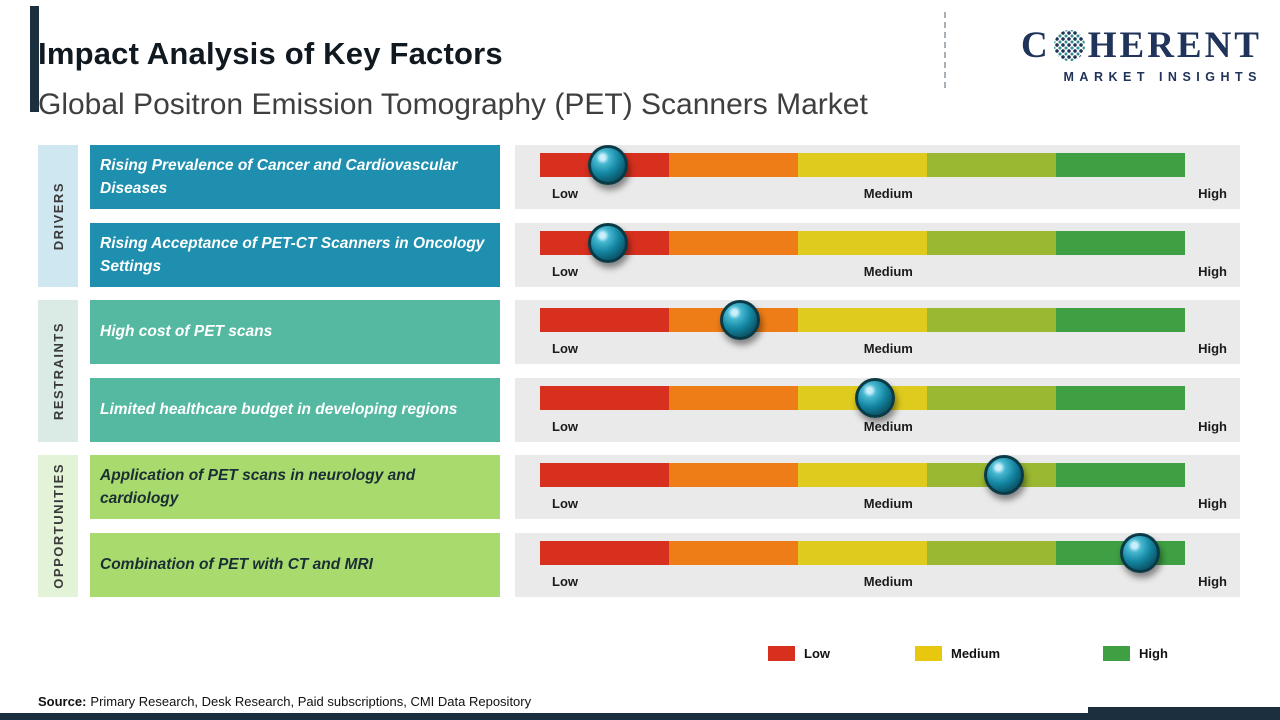 This screenshot has height=720, width=1280. Describe the element at coordinates (976, 653) in the screenshot. I see `legend-label-medium: Medium` at that location.